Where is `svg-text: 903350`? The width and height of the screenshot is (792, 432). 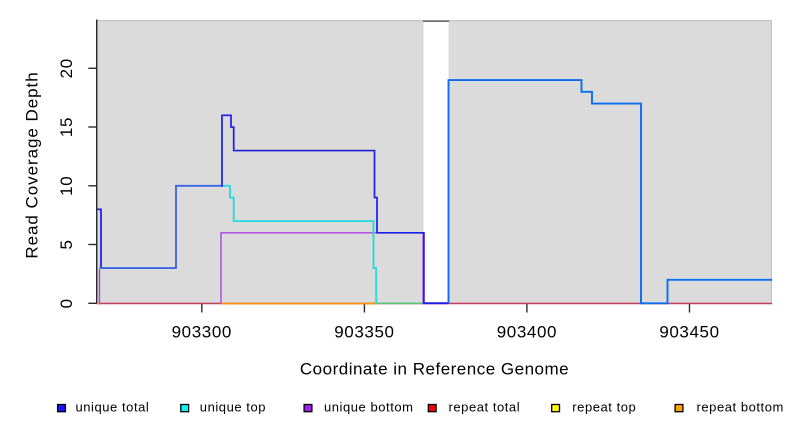
svg-text: 903350 is located at coordinates (364, 332).